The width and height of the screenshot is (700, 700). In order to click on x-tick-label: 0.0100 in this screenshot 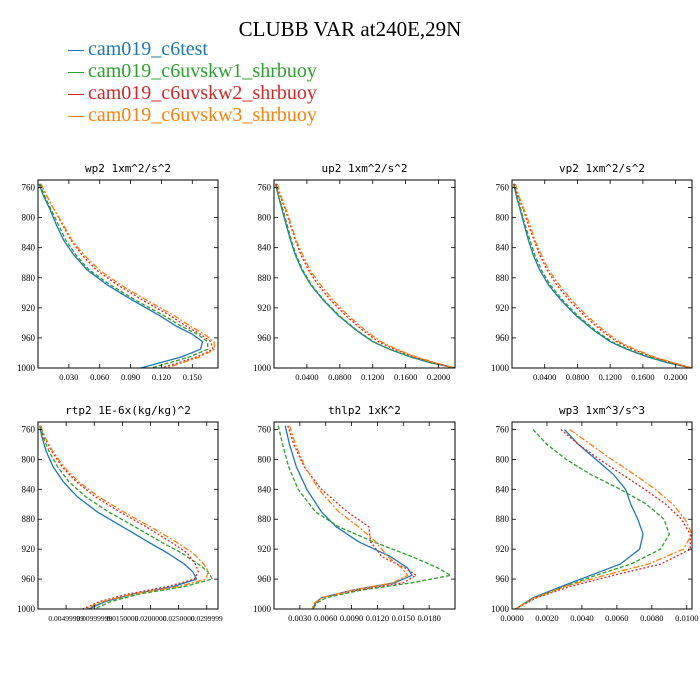, I will do `click(686, 618)`.